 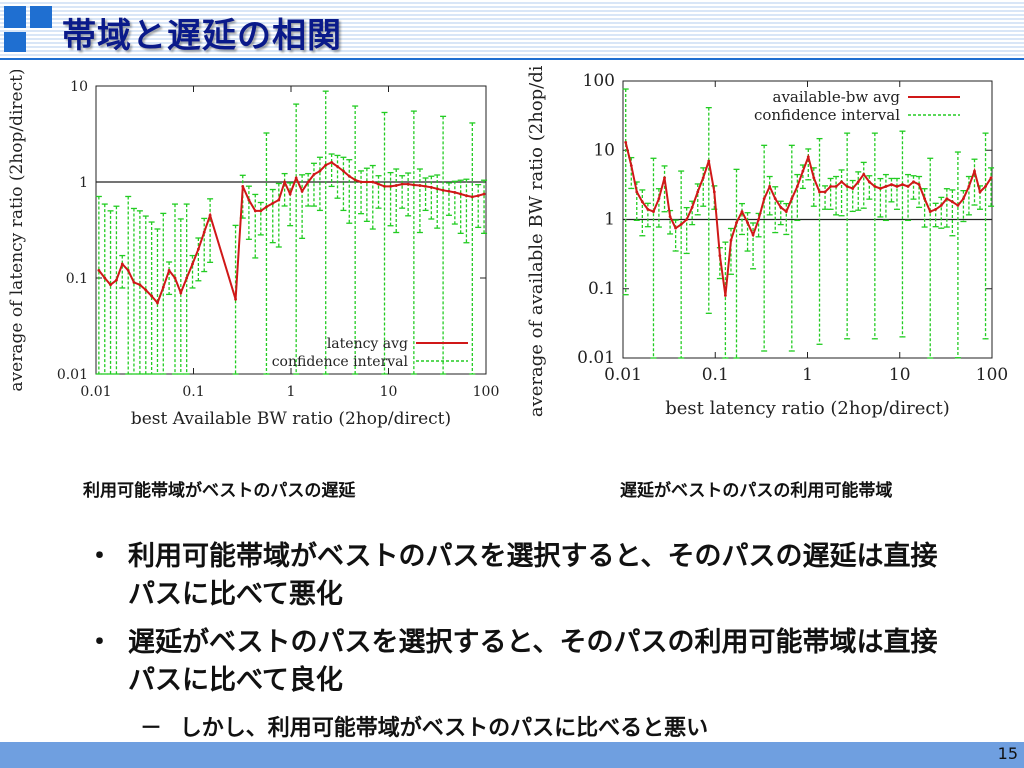 I want to click on legend-label: available-bw avg, so click(x=837, y=97).